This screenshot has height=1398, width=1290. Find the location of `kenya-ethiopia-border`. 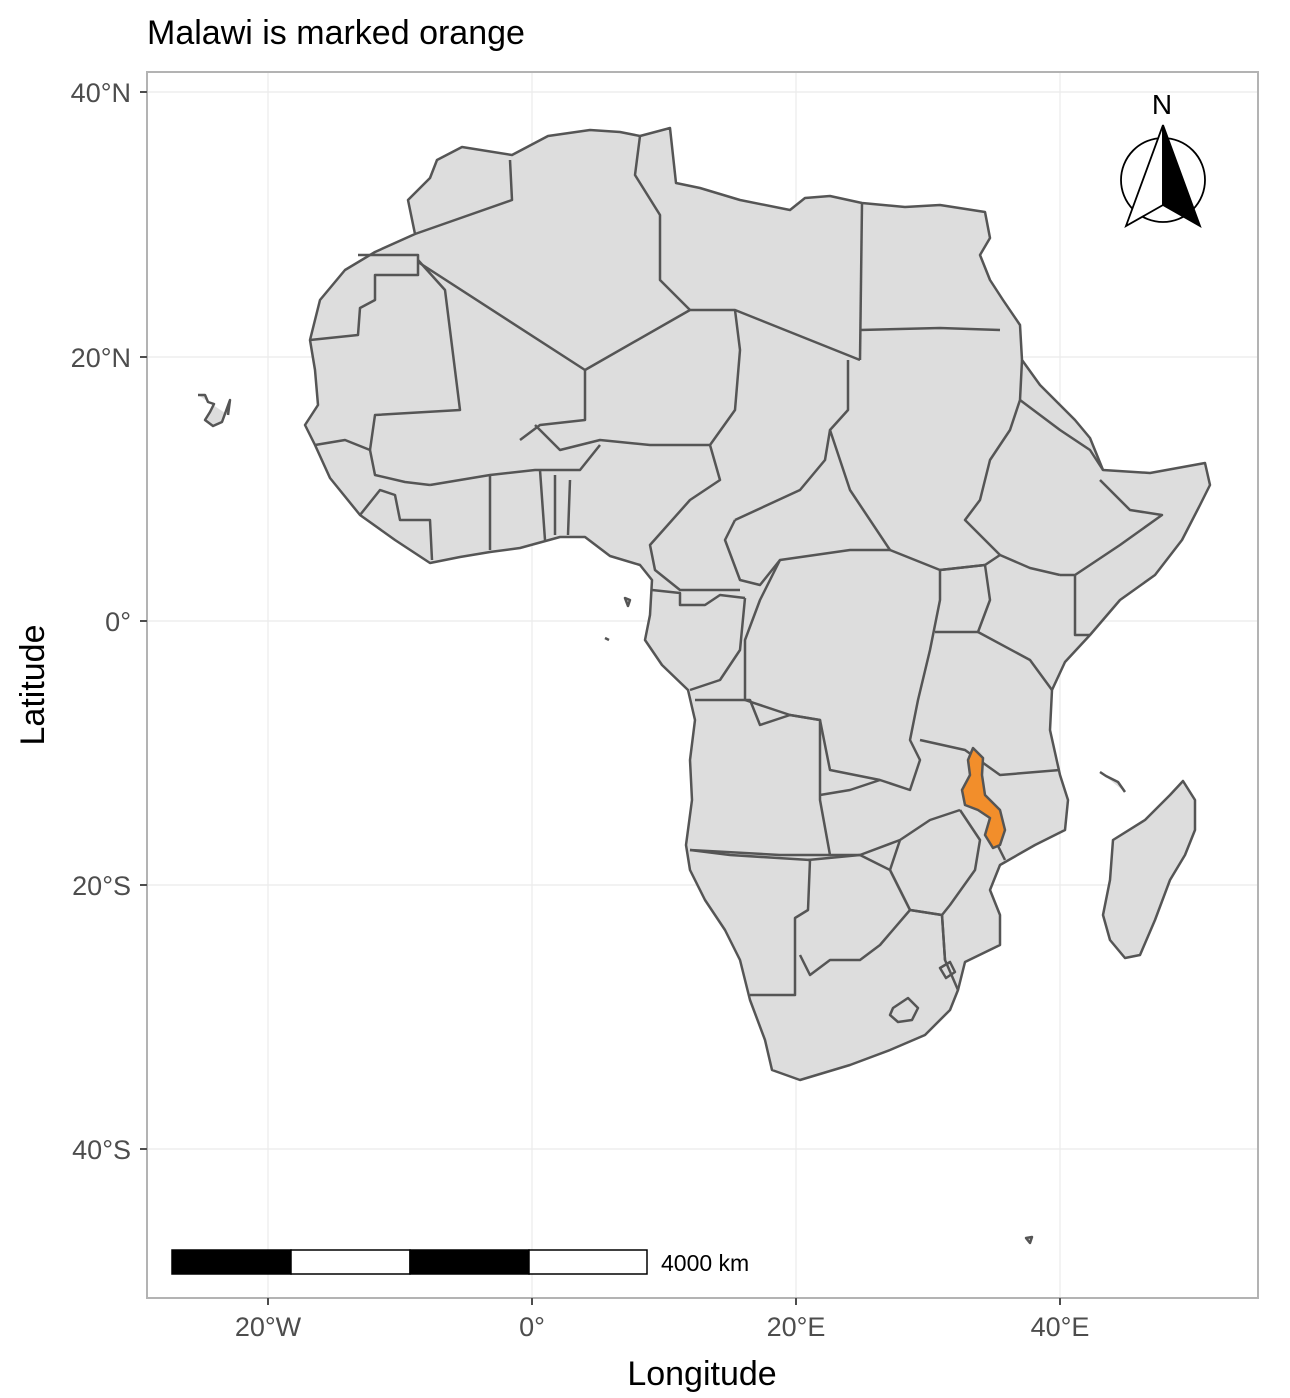

kenya-ethiopia-border is located at coordinates (1030, 565).